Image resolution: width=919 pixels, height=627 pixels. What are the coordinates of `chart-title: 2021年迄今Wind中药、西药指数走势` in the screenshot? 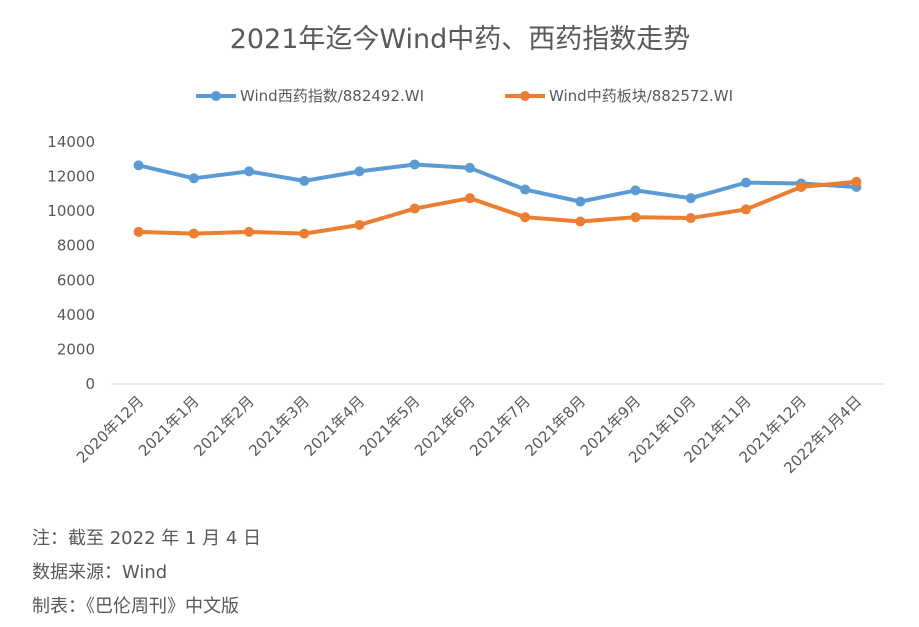 It's located at (460, 39).